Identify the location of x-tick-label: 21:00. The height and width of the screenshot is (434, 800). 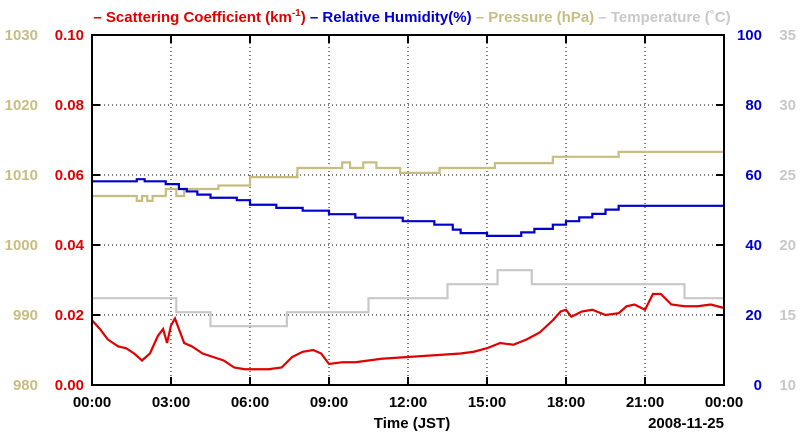
(645, 402).